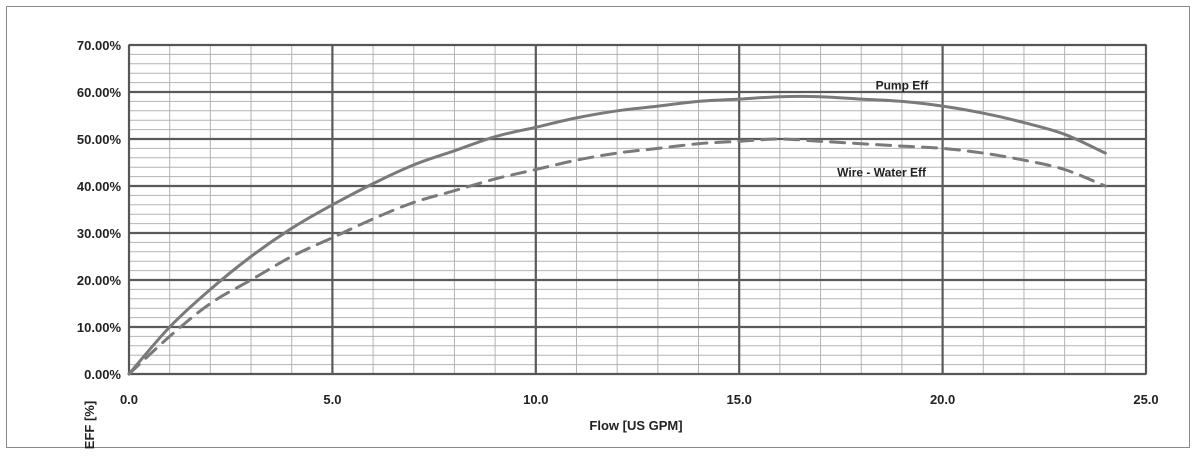 The height and width of the screenshot is (459, 1196). Describe the element at coordinates (99, 92) in the screenshot. I see `y-tick-label: 60.00%` at that location.